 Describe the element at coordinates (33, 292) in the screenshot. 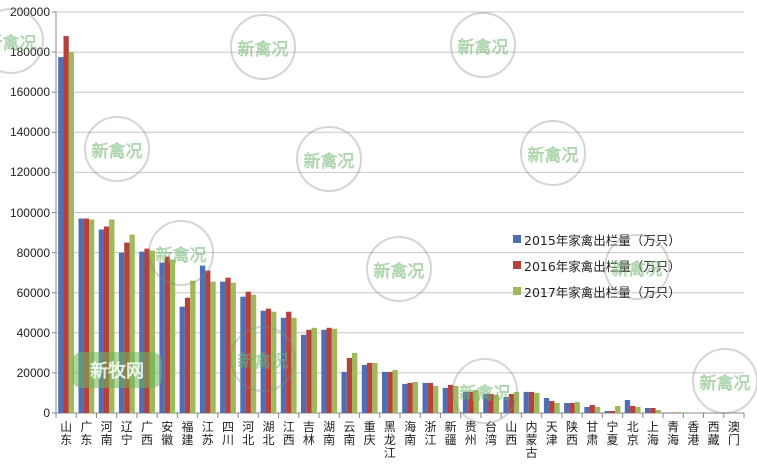

I see `y-tick-label: 60000` at that location.